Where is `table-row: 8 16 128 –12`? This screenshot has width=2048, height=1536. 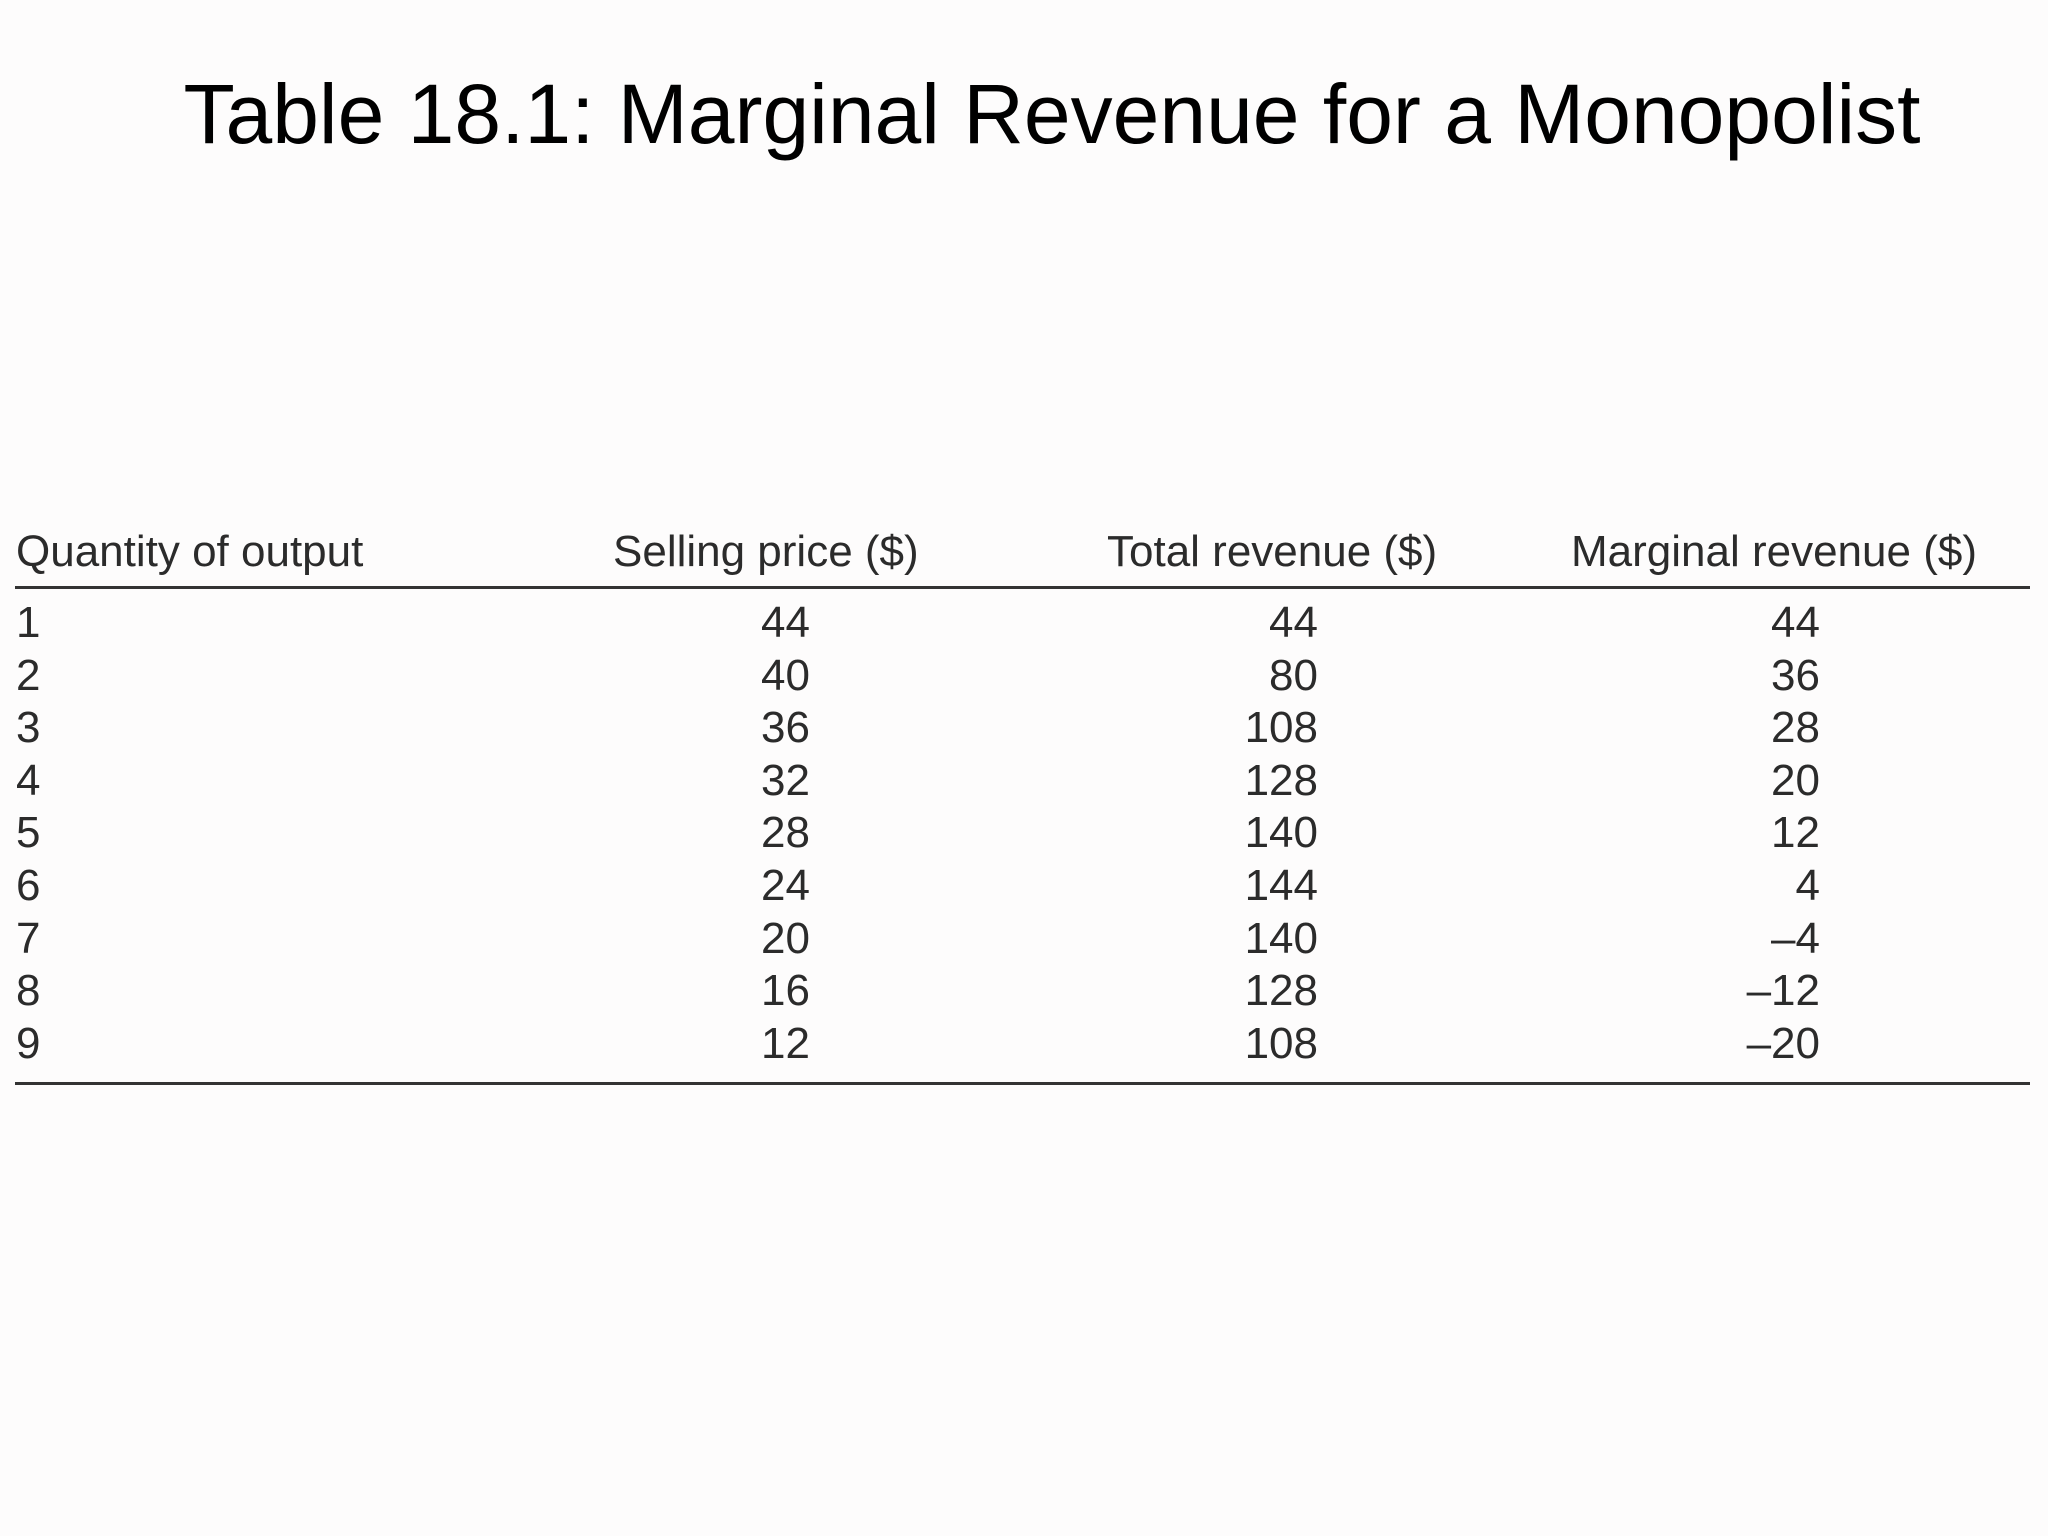
table-row: 8 16 128 –12 is located at coordinates (1022, 991).